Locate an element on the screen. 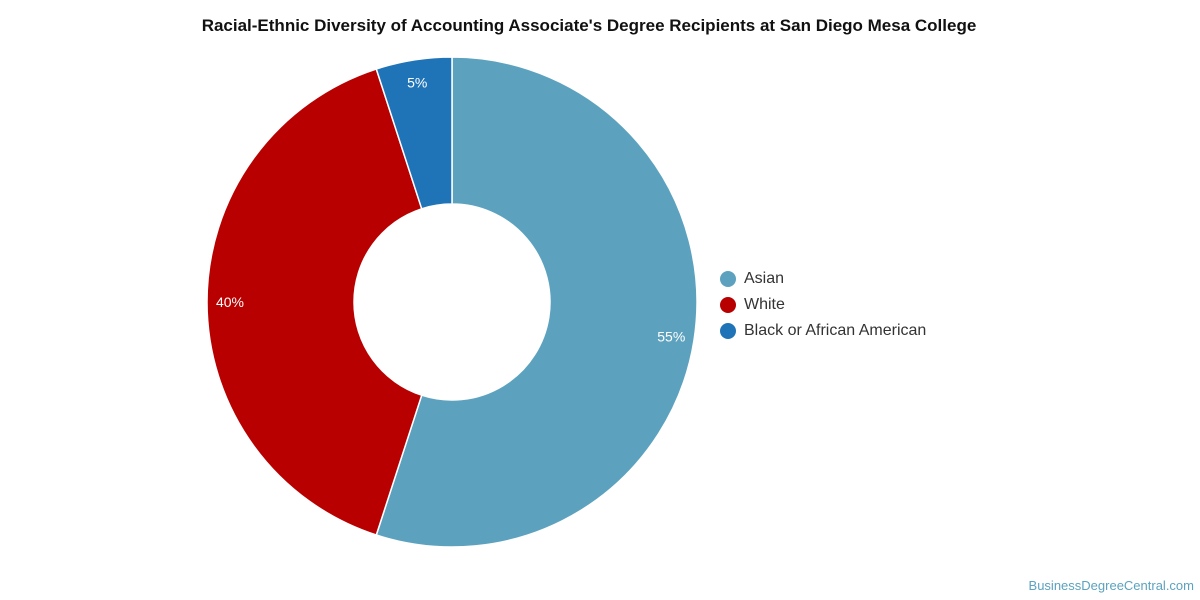 The width and height of the screenshot is (1200, 600). legend-item-black-or-african-american: Black or African American is located at coordinates (823, 331).